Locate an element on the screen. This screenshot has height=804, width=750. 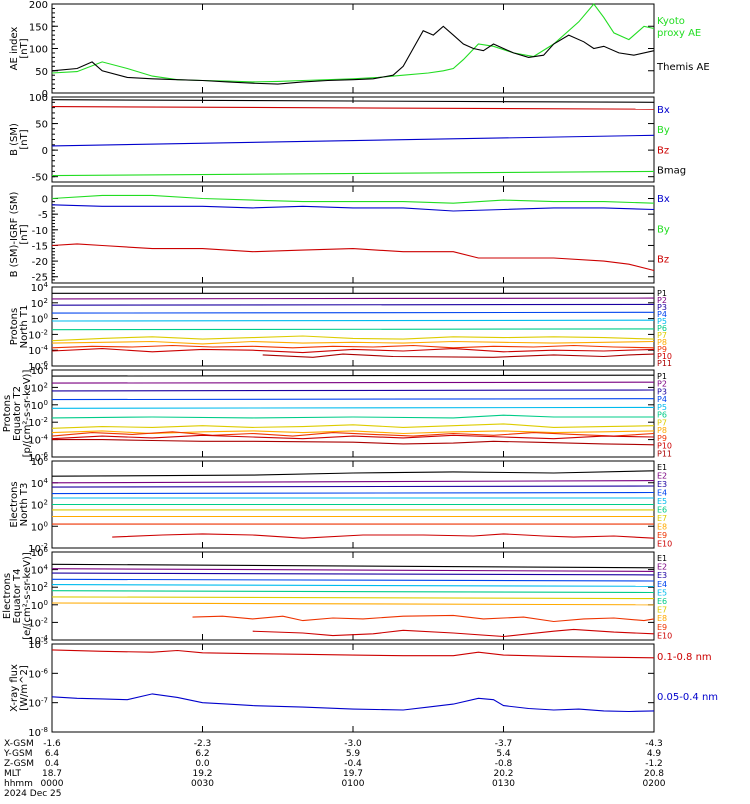
panel-3-ytick-label: -5 is located at coordinates (43, 215).